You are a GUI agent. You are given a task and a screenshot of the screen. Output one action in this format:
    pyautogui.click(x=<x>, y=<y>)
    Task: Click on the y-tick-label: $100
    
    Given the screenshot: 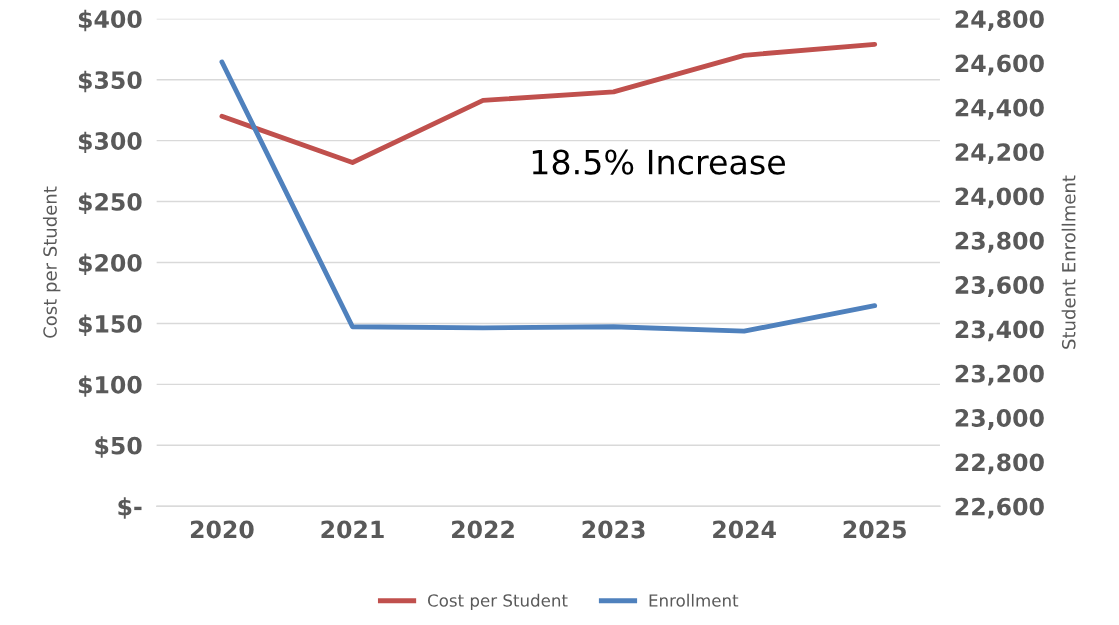 What is the action you would take?
    pyautogui.click(x=110, y=386)
    